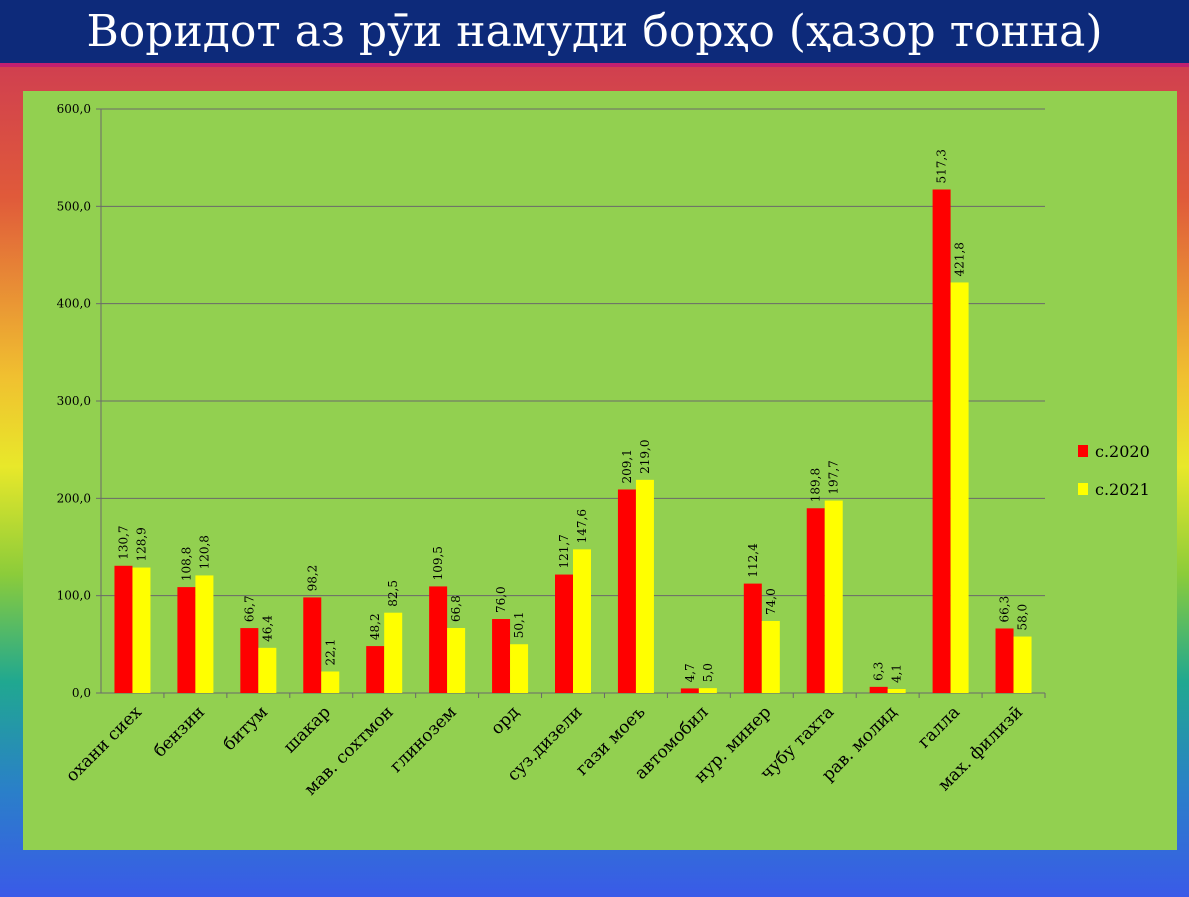 The width and height of the screenshot is (1189, 897). What do you see at coordinates (74, 596) in the screenshot?
I see `y-tick-label: 100,0` at bounding box center [74, 596].